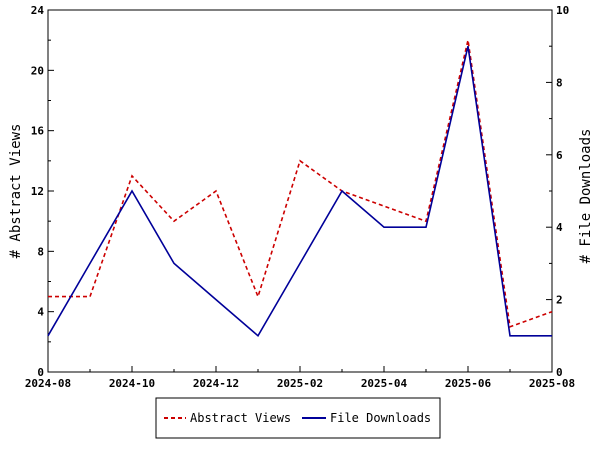  What do you see at coordinates (562, 10) in the screenshot?
I see `right-tick-label: 10` at bounding box center [562, 10].